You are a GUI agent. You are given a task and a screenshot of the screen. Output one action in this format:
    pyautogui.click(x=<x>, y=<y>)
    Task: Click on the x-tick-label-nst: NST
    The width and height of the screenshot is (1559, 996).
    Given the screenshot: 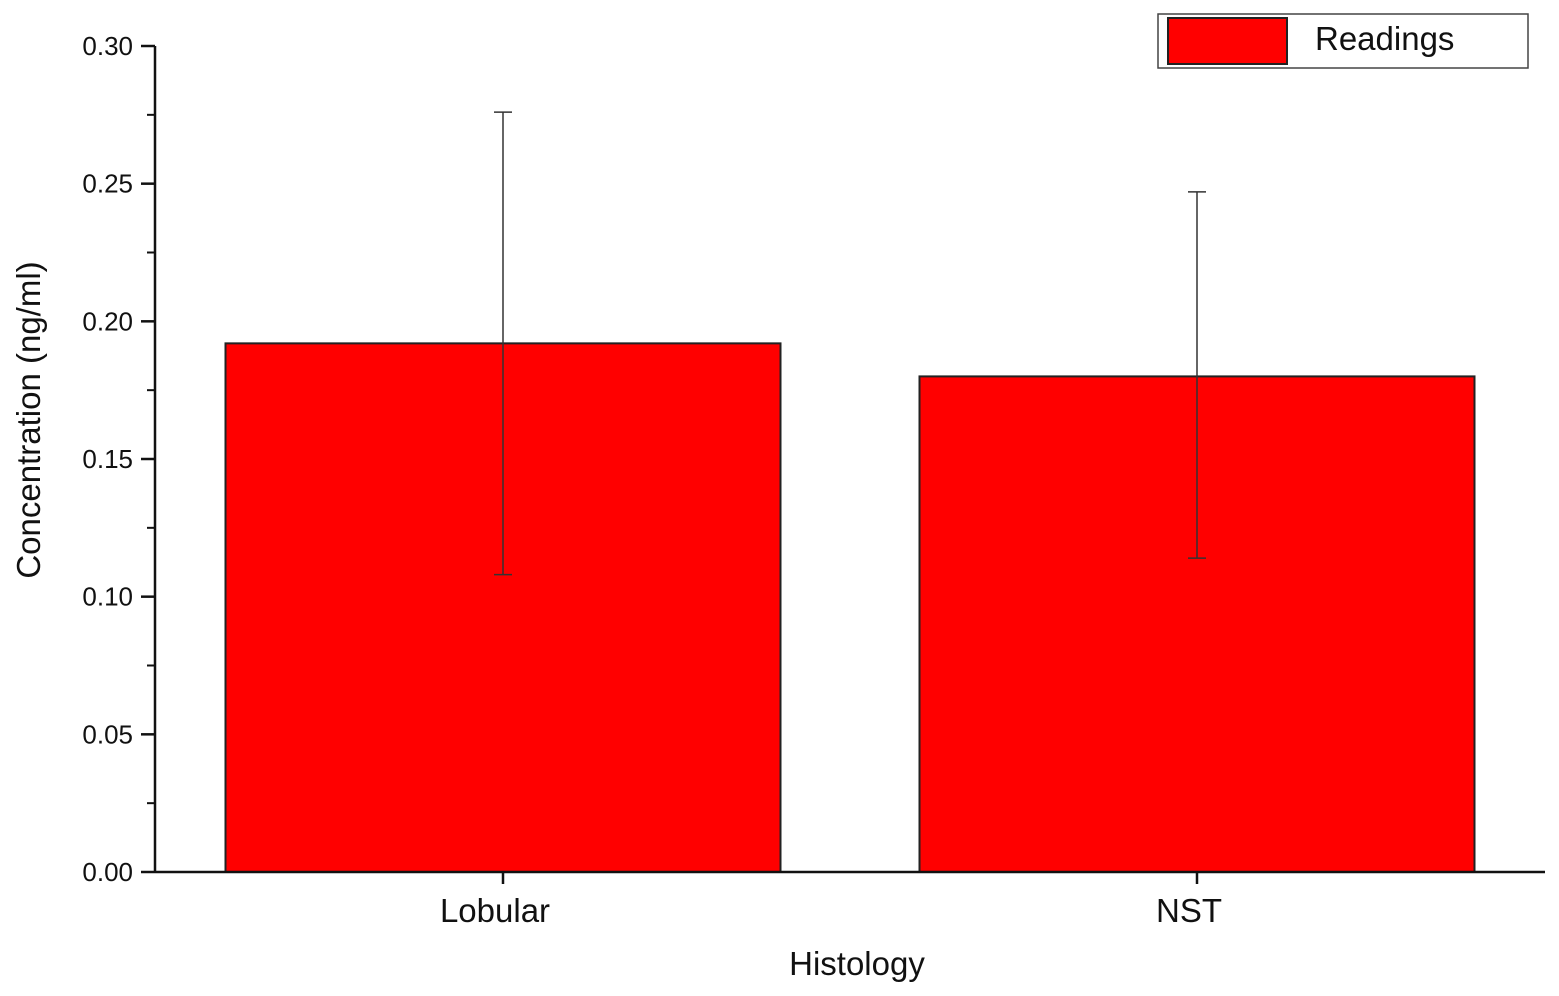 What is the action you would take?
    pyautogui.click(x=1189, y=910)
    